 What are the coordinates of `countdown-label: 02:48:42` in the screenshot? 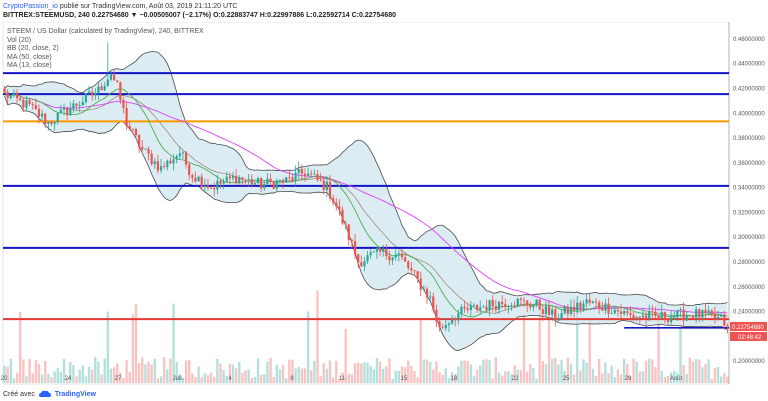 It's located at (750, 338).